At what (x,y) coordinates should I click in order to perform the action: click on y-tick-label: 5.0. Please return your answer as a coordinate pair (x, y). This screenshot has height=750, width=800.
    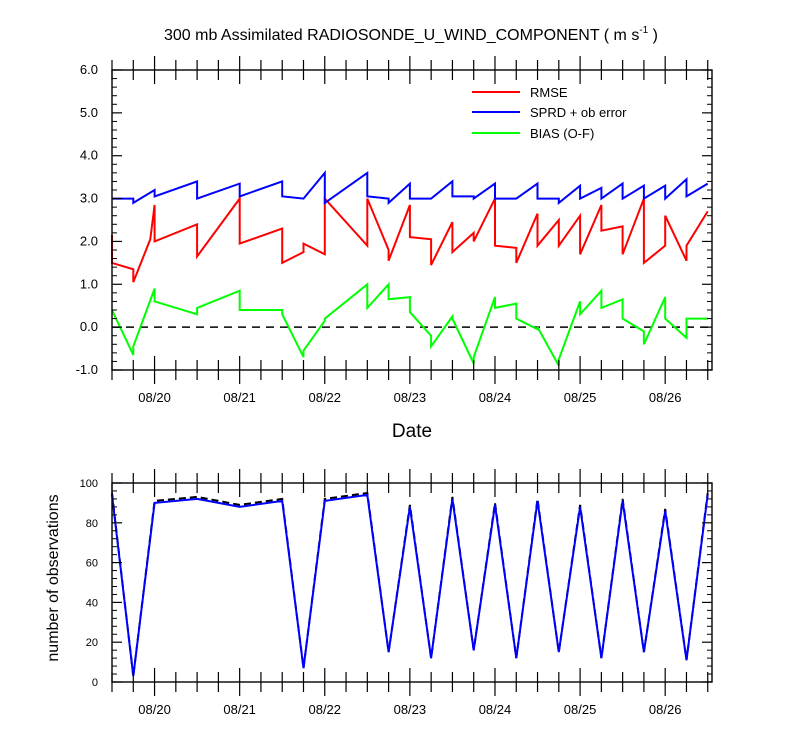
    Looking at the image, I should click on (89, 112).